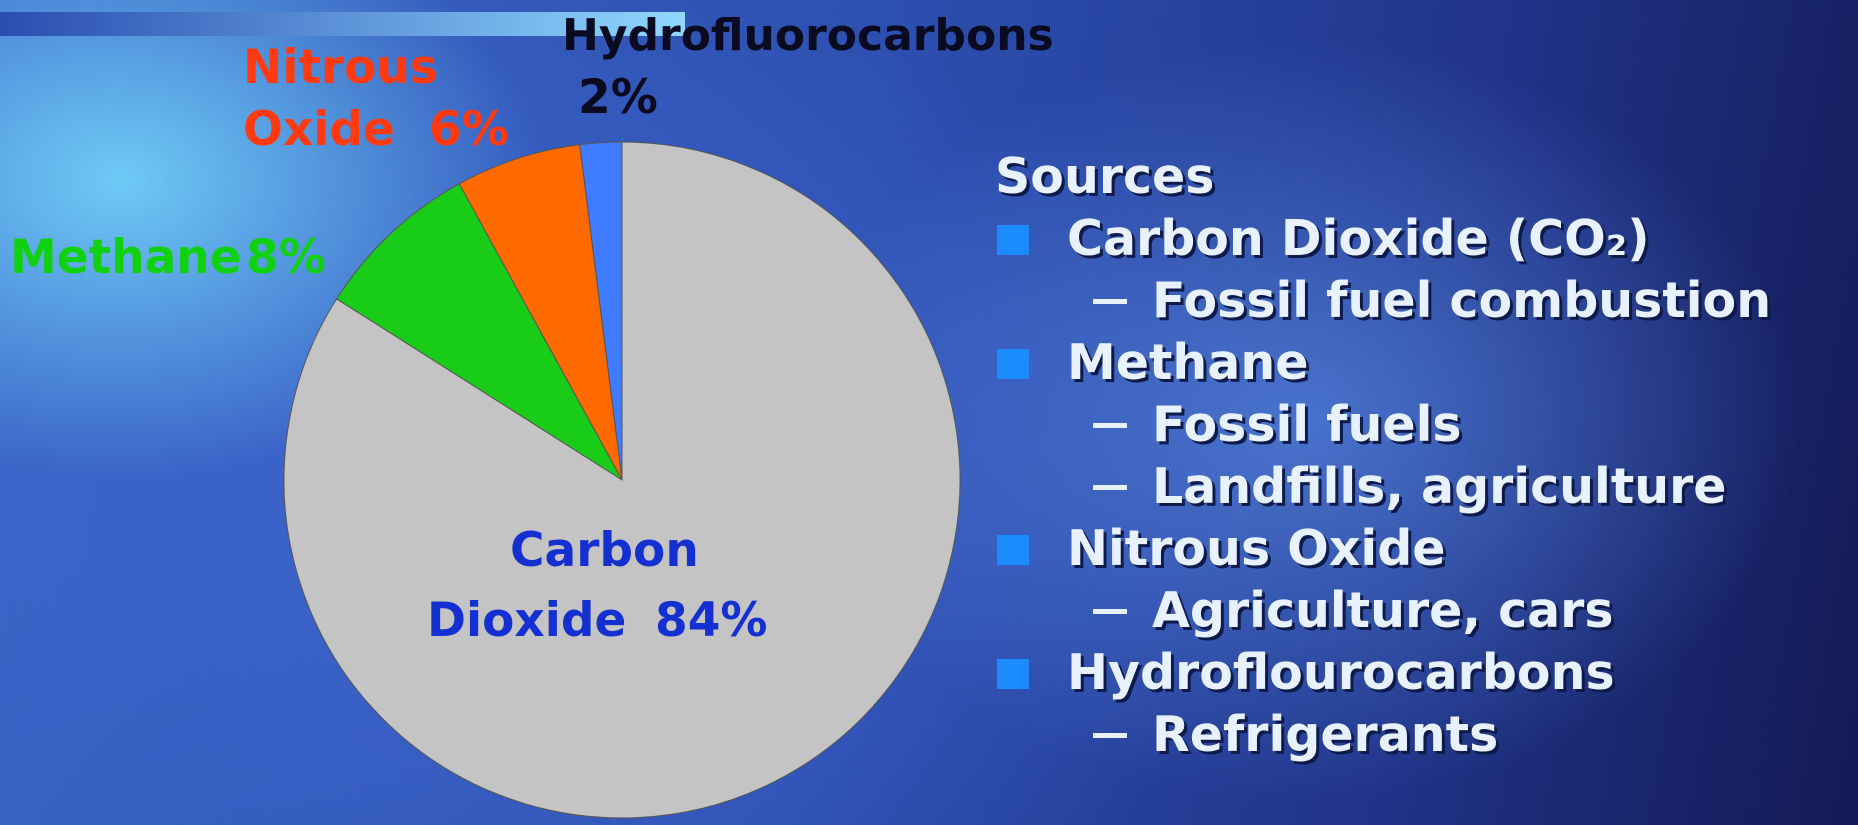  What do you see at coordinates (286, 257) in the screenshot?
I see `slice-value-label: 8%` at bounding box center [286, 257].